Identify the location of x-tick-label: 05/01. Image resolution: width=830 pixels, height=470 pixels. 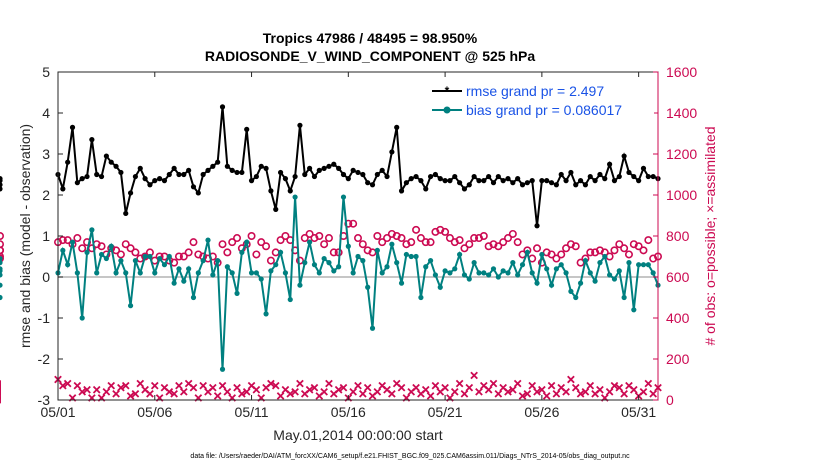
(57, 412).